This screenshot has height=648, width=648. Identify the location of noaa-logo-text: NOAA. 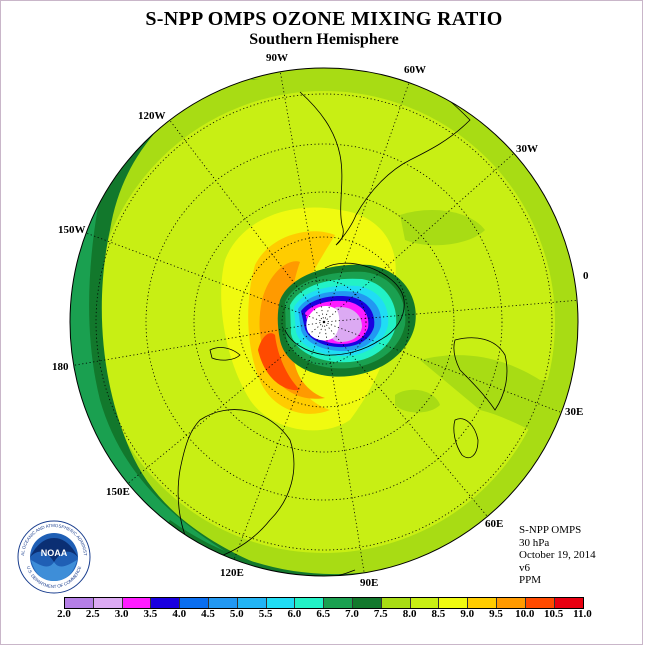
(54, 553).